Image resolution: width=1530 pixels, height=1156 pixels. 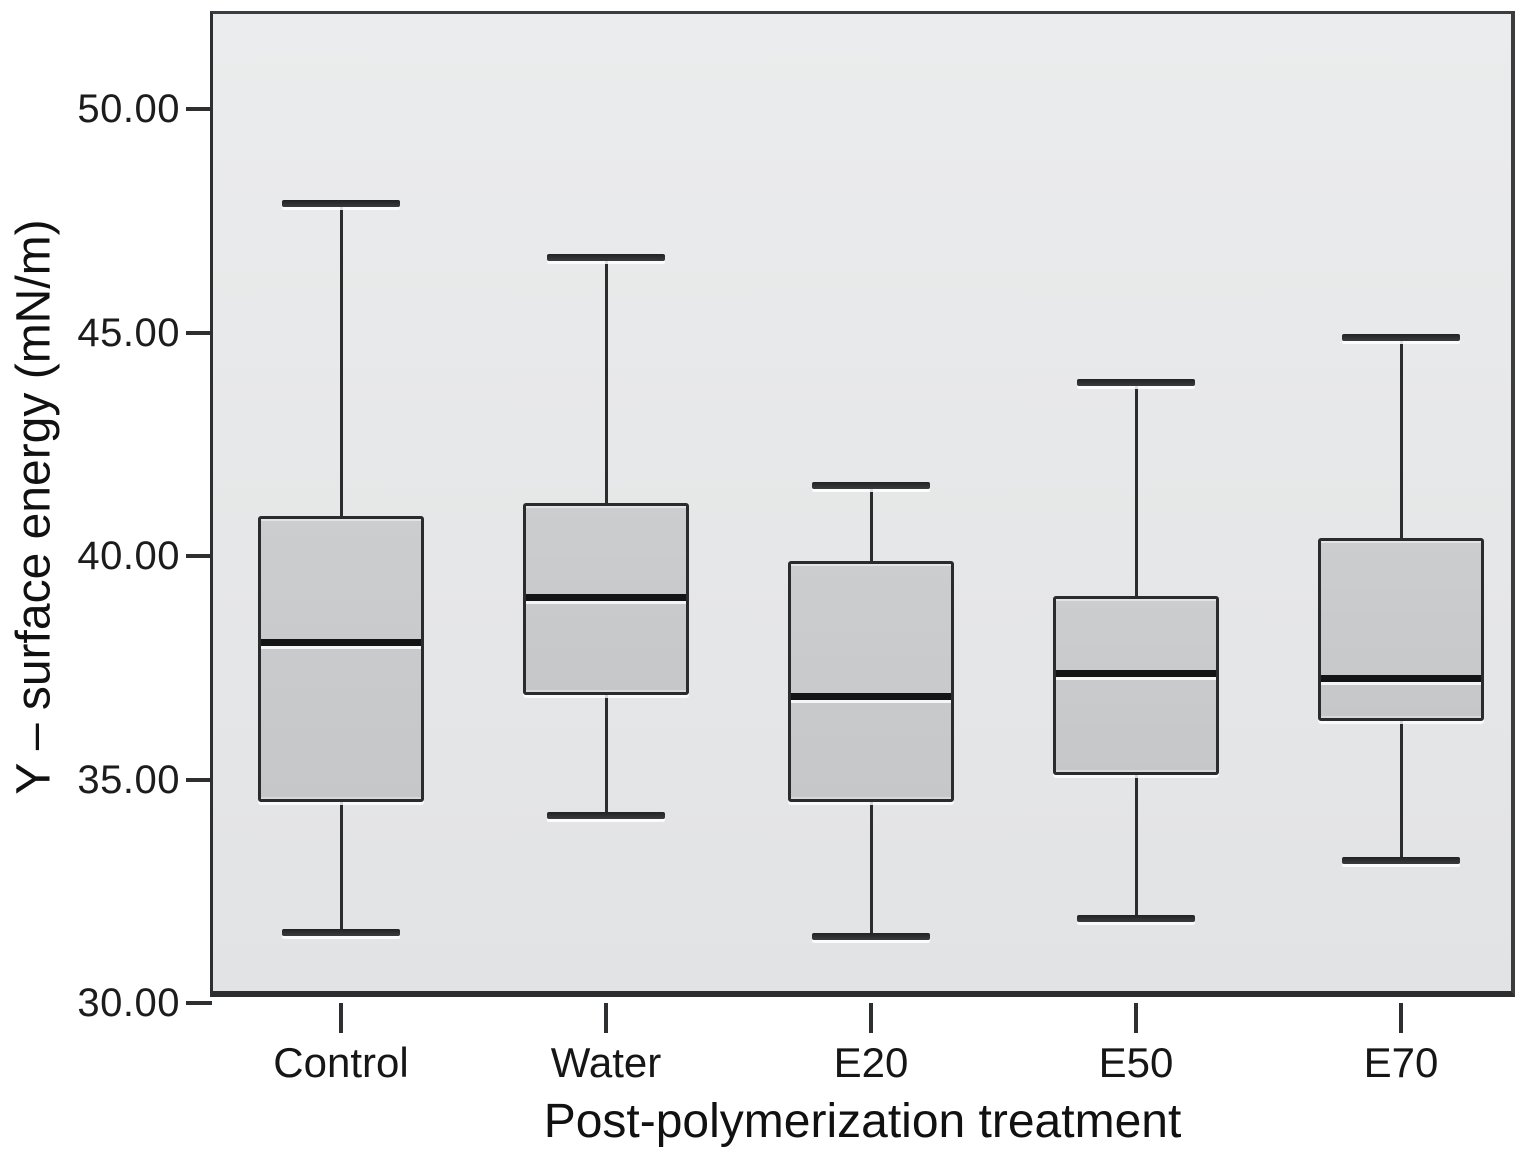 What do you see at coordinates (34, 507) in the screenshot?
I see `y-axis-title: Y – surface energy (mN/m)` at bounding box center [34, 507].